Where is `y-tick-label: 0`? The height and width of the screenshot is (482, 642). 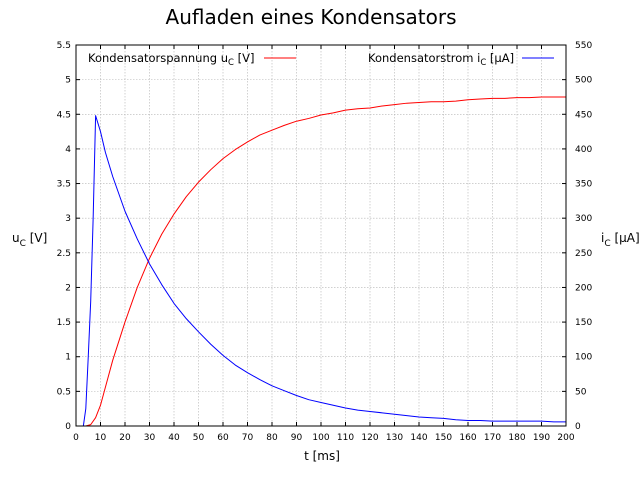
y-tick-label: 0 is located at coordinates (68, 427).